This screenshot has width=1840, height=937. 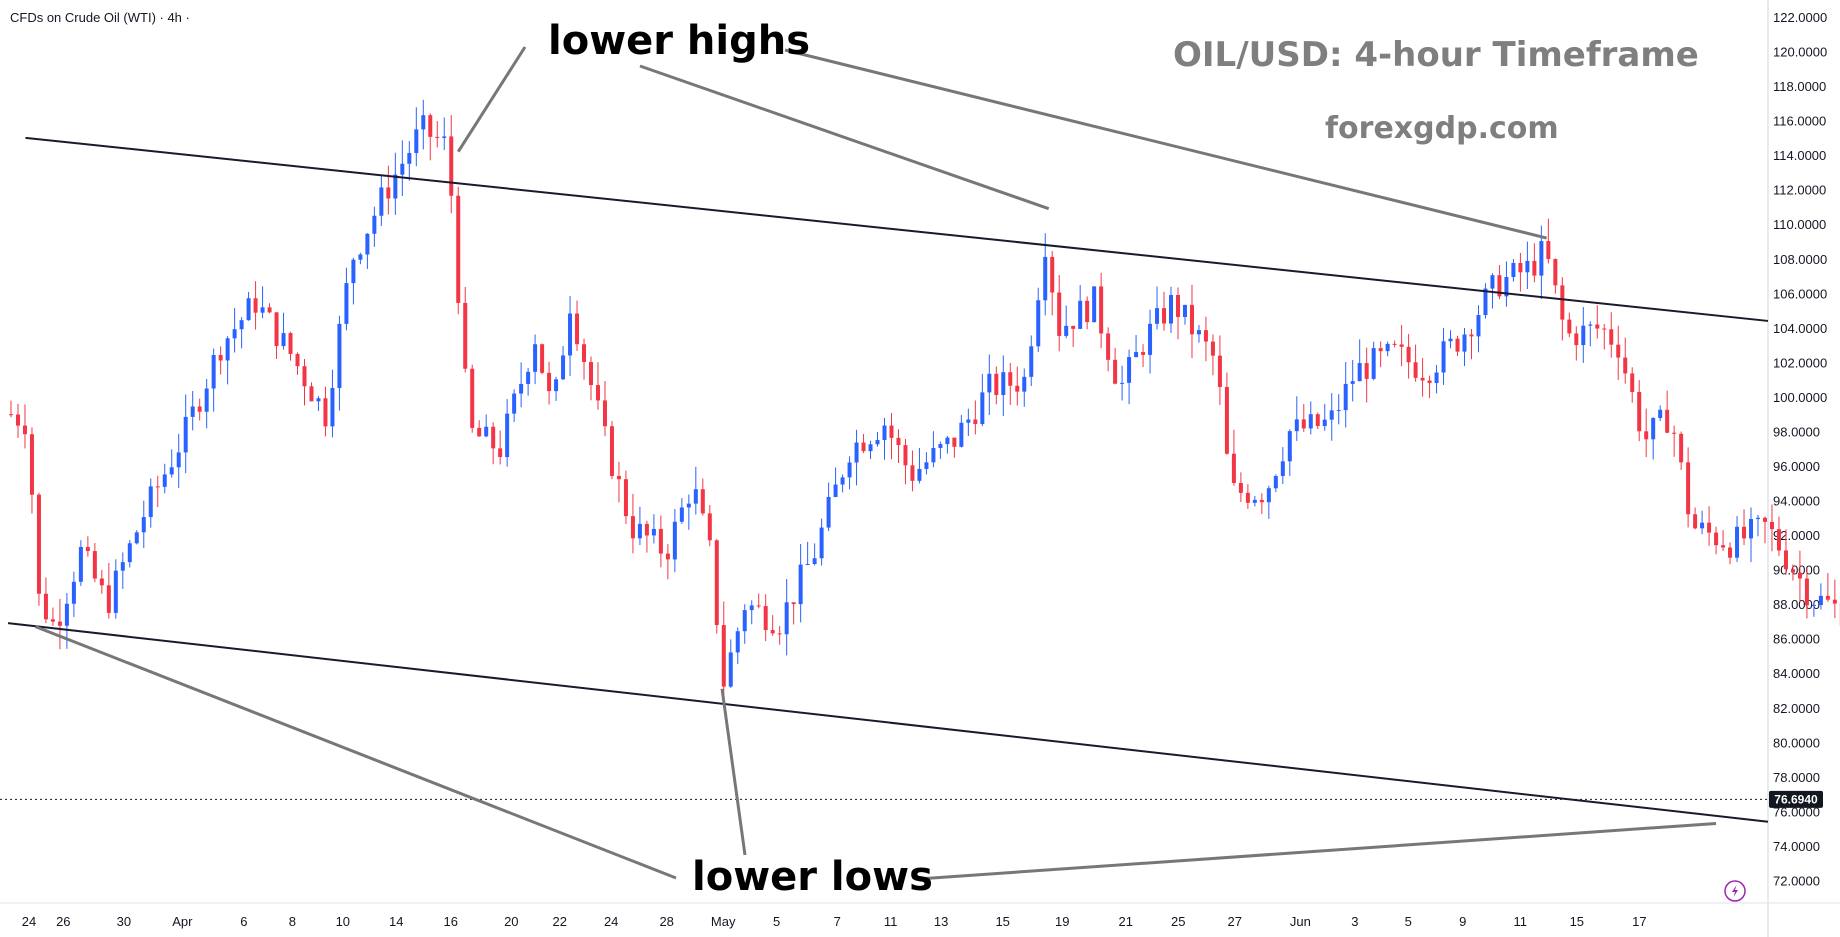 I want to click on symbol-label: CFDs on Crude Oil (WTI) · 4h ·, so click(x=100, y=17).